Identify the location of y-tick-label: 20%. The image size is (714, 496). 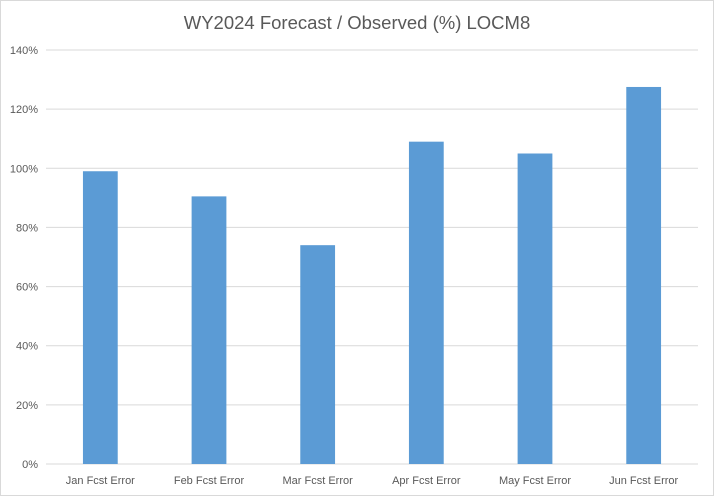
(27, 406).